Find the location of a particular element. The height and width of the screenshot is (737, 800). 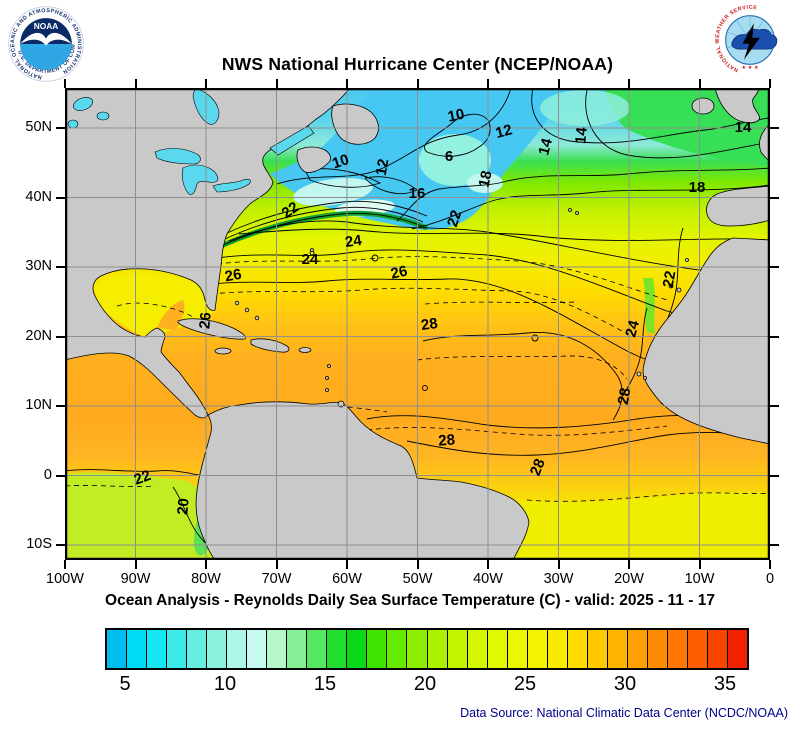

contour-label: 12 is located at coordinates (504, 131).